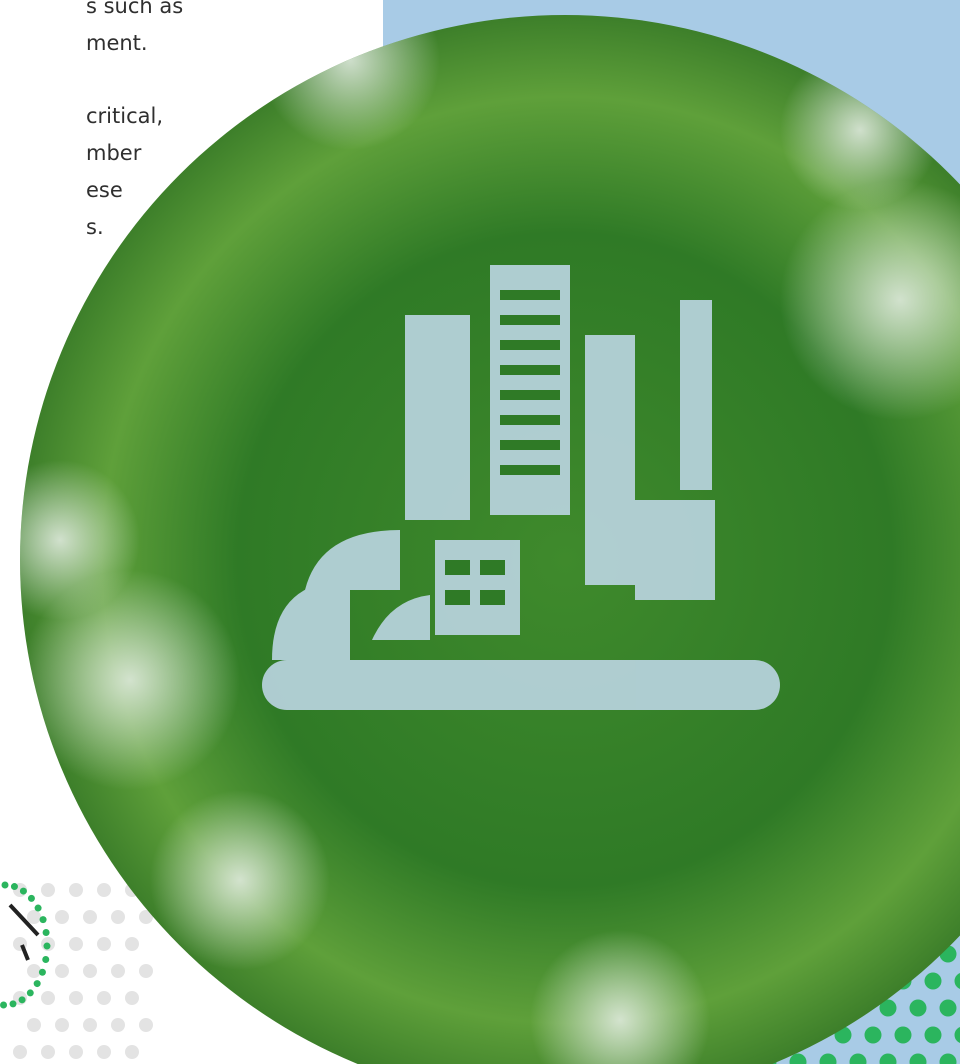  I want to click on body-text: s such as ment. critical, mber ese s., so click(236, 123).